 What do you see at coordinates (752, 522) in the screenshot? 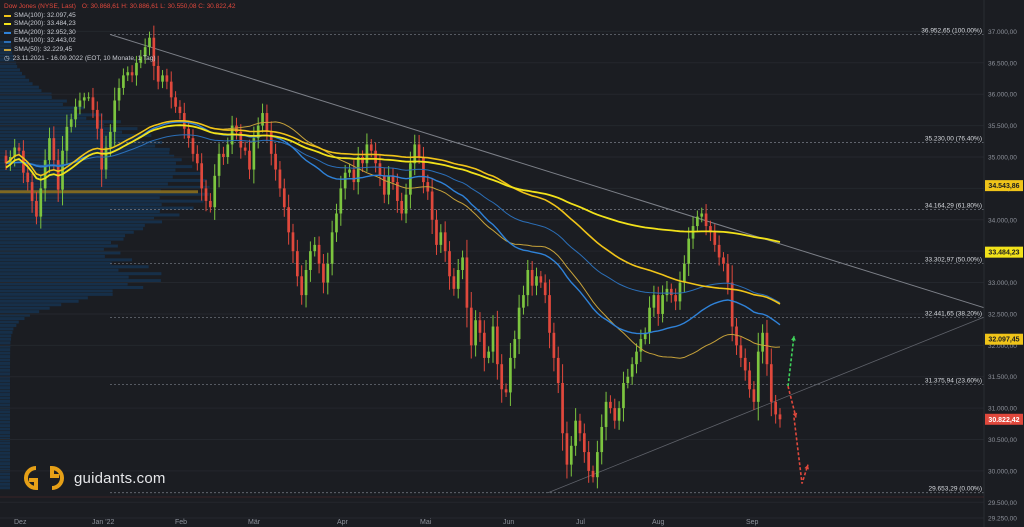
I see `x-tick-label: Sep` at bounding box center [752, 522].